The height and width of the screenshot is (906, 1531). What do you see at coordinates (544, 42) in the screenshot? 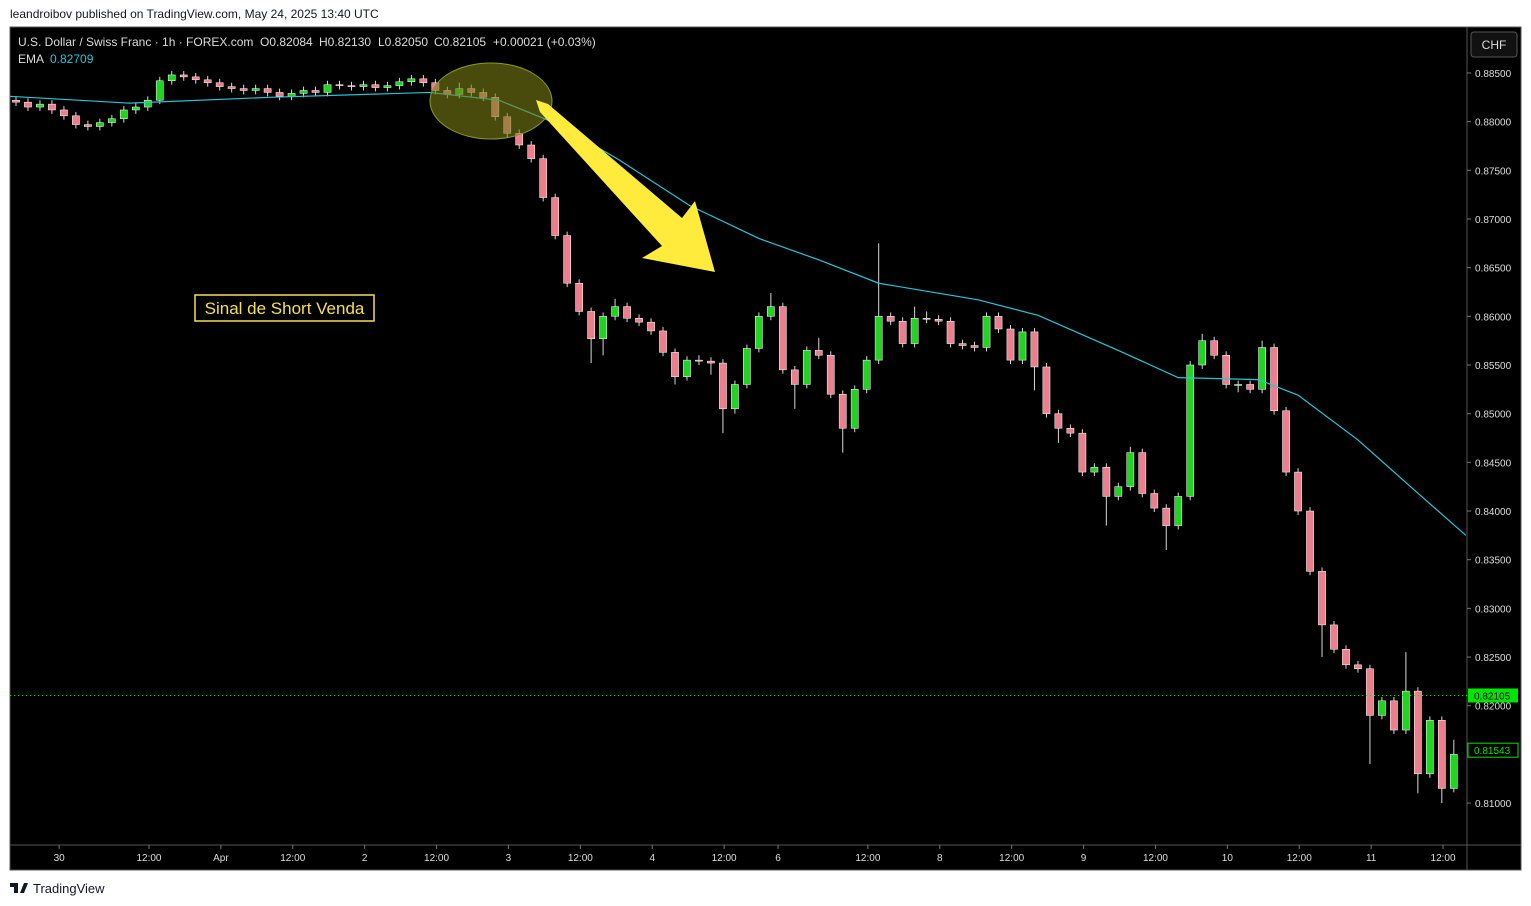
I see `change: +0.00021 (+0.03%)` at bounding box center [544, 42].